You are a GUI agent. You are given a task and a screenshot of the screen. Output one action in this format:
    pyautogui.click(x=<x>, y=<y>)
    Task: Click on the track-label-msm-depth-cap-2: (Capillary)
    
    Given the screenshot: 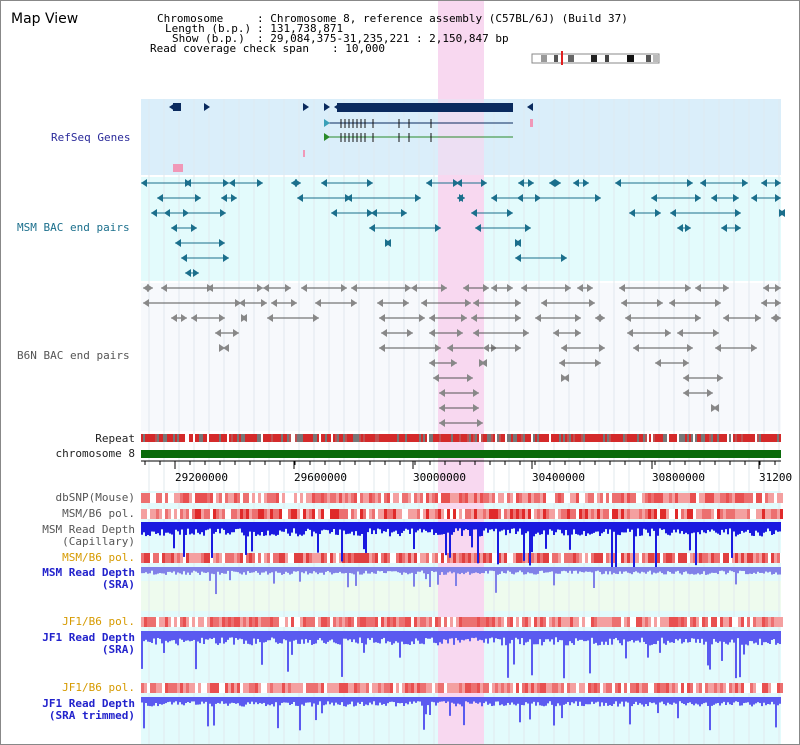 What is the action you would take?
    pyautogui.click(x=98, y=541)
    